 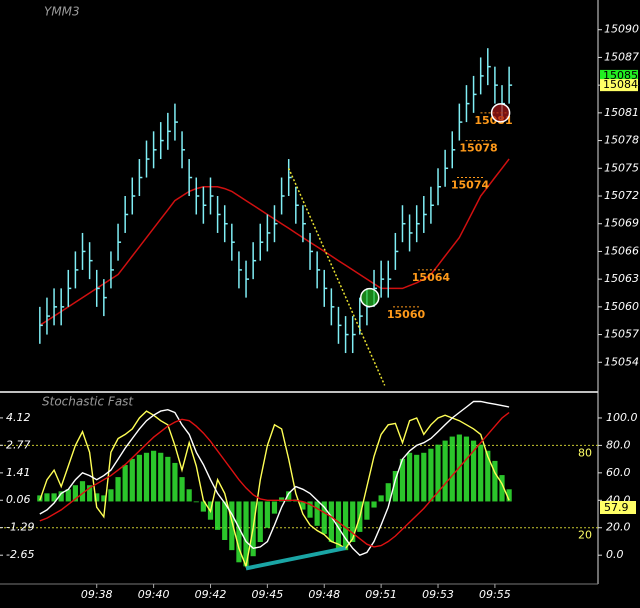 What do you see at coordinates (97, 594) in the screenshot?
I see `x-tick-label: 09:38` at bounding box center [97, 594].